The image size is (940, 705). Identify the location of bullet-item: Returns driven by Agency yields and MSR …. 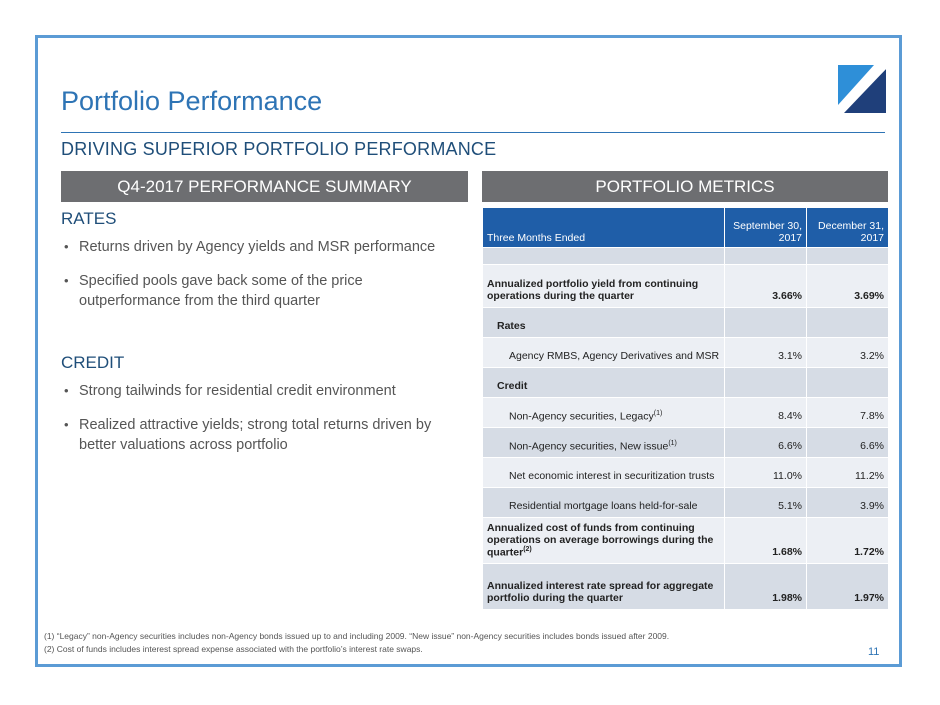
(263, 247).